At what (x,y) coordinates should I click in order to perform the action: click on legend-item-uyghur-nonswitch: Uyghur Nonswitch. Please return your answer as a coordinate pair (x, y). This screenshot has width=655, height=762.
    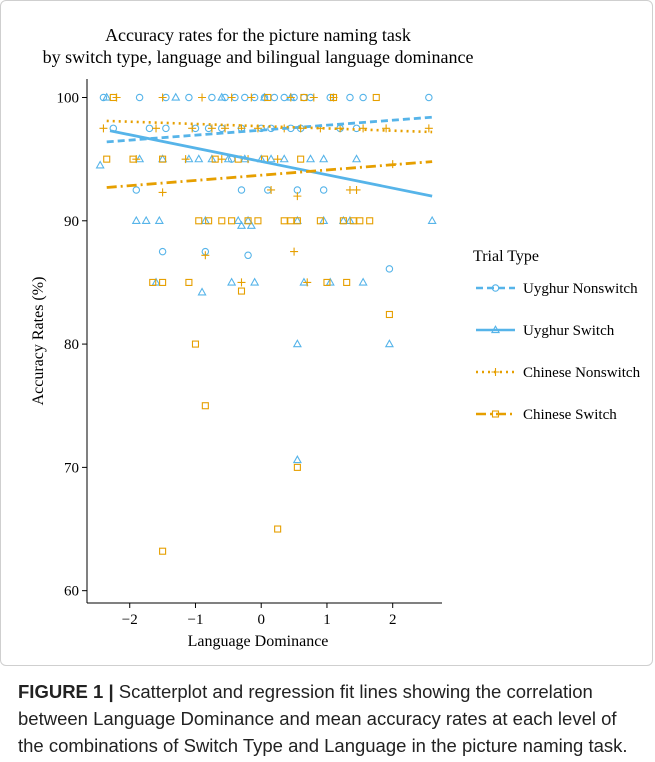
    Looking at the image, I should click on (557, 289).